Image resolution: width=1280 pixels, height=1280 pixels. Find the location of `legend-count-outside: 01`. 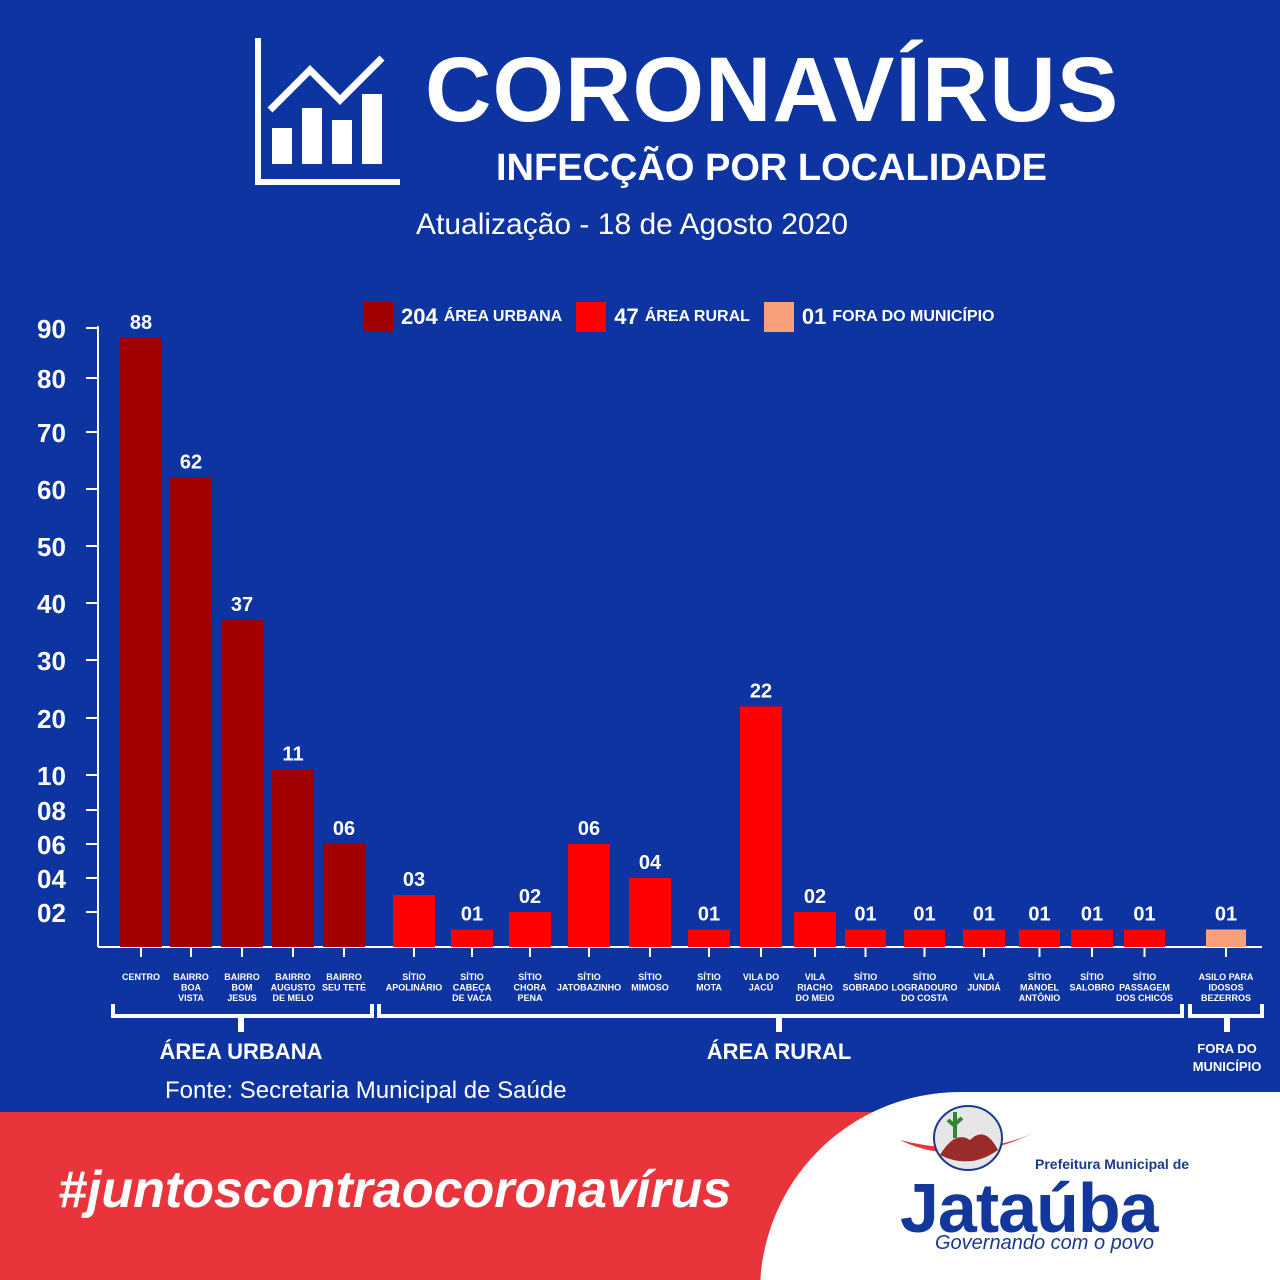

legend-count-outside: 01 is located at coordinates (814, 316).